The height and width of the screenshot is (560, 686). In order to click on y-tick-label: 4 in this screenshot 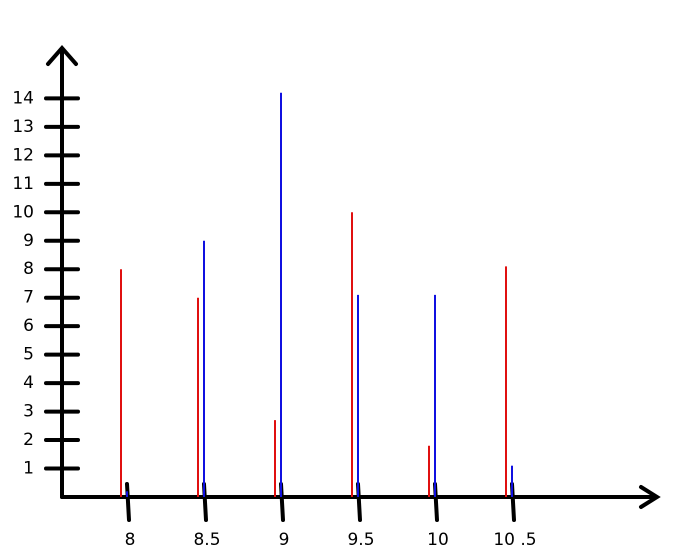, I will do `click(28, 383)`.